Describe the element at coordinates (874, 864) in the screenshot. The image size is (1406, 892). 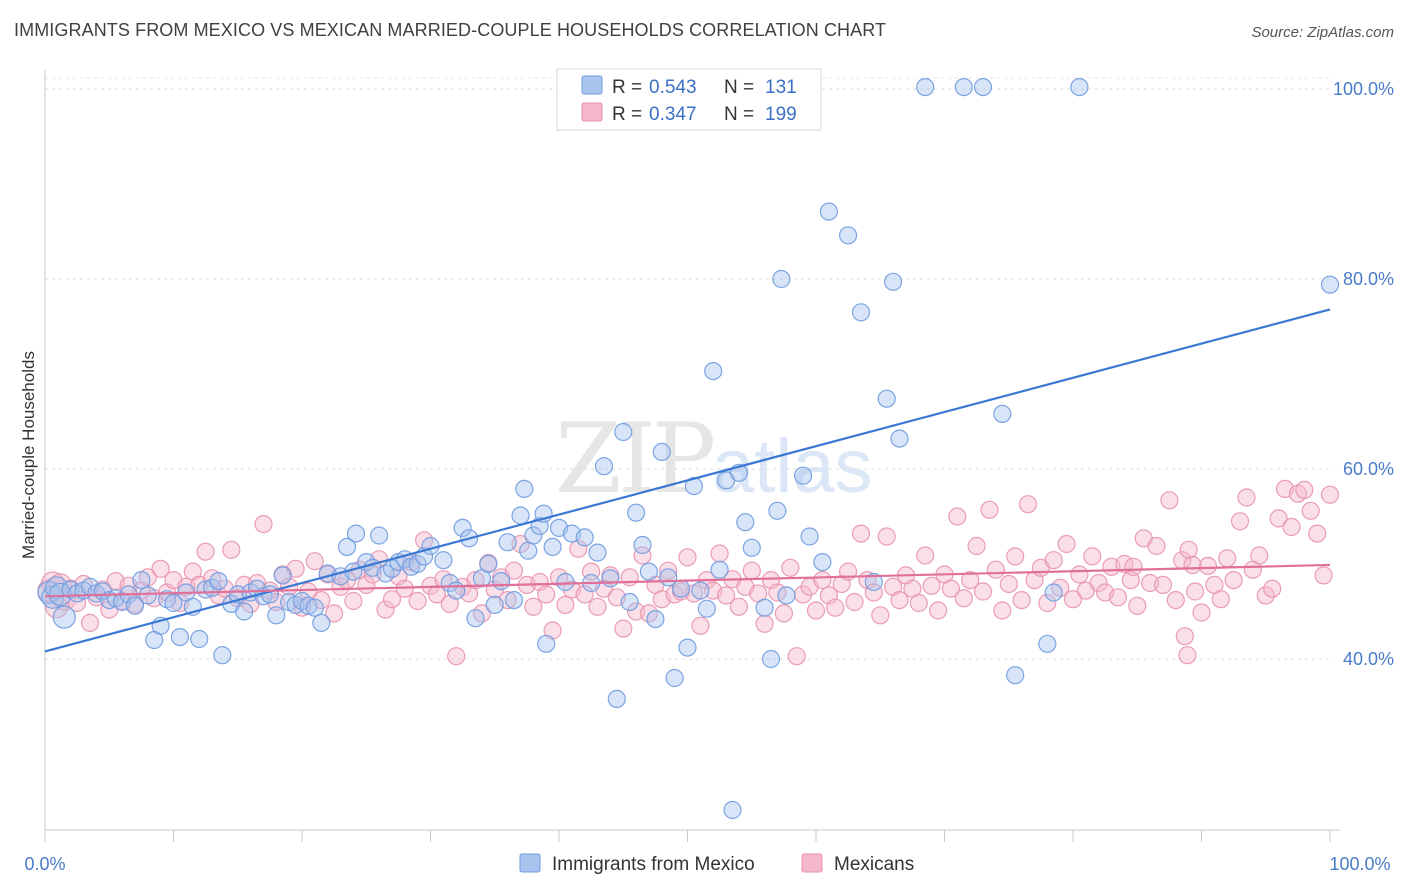
I see `legend-bottom-label-mexicans: Mexicans` at that location.